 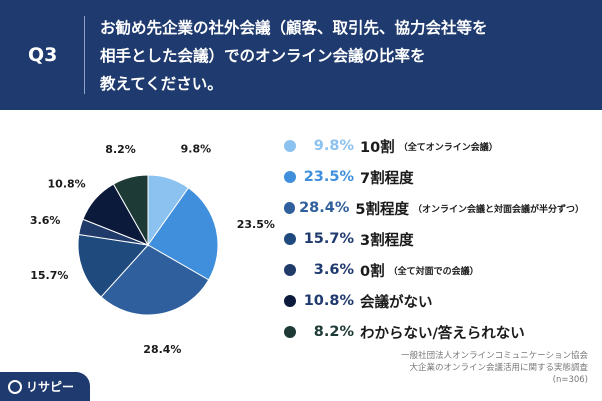 What do you see at coordinates (494, 356) in the screenshot?
I see `source-line: 一般社団法人オンラインコミュニケーション協会` at bounding box center [494, 356].